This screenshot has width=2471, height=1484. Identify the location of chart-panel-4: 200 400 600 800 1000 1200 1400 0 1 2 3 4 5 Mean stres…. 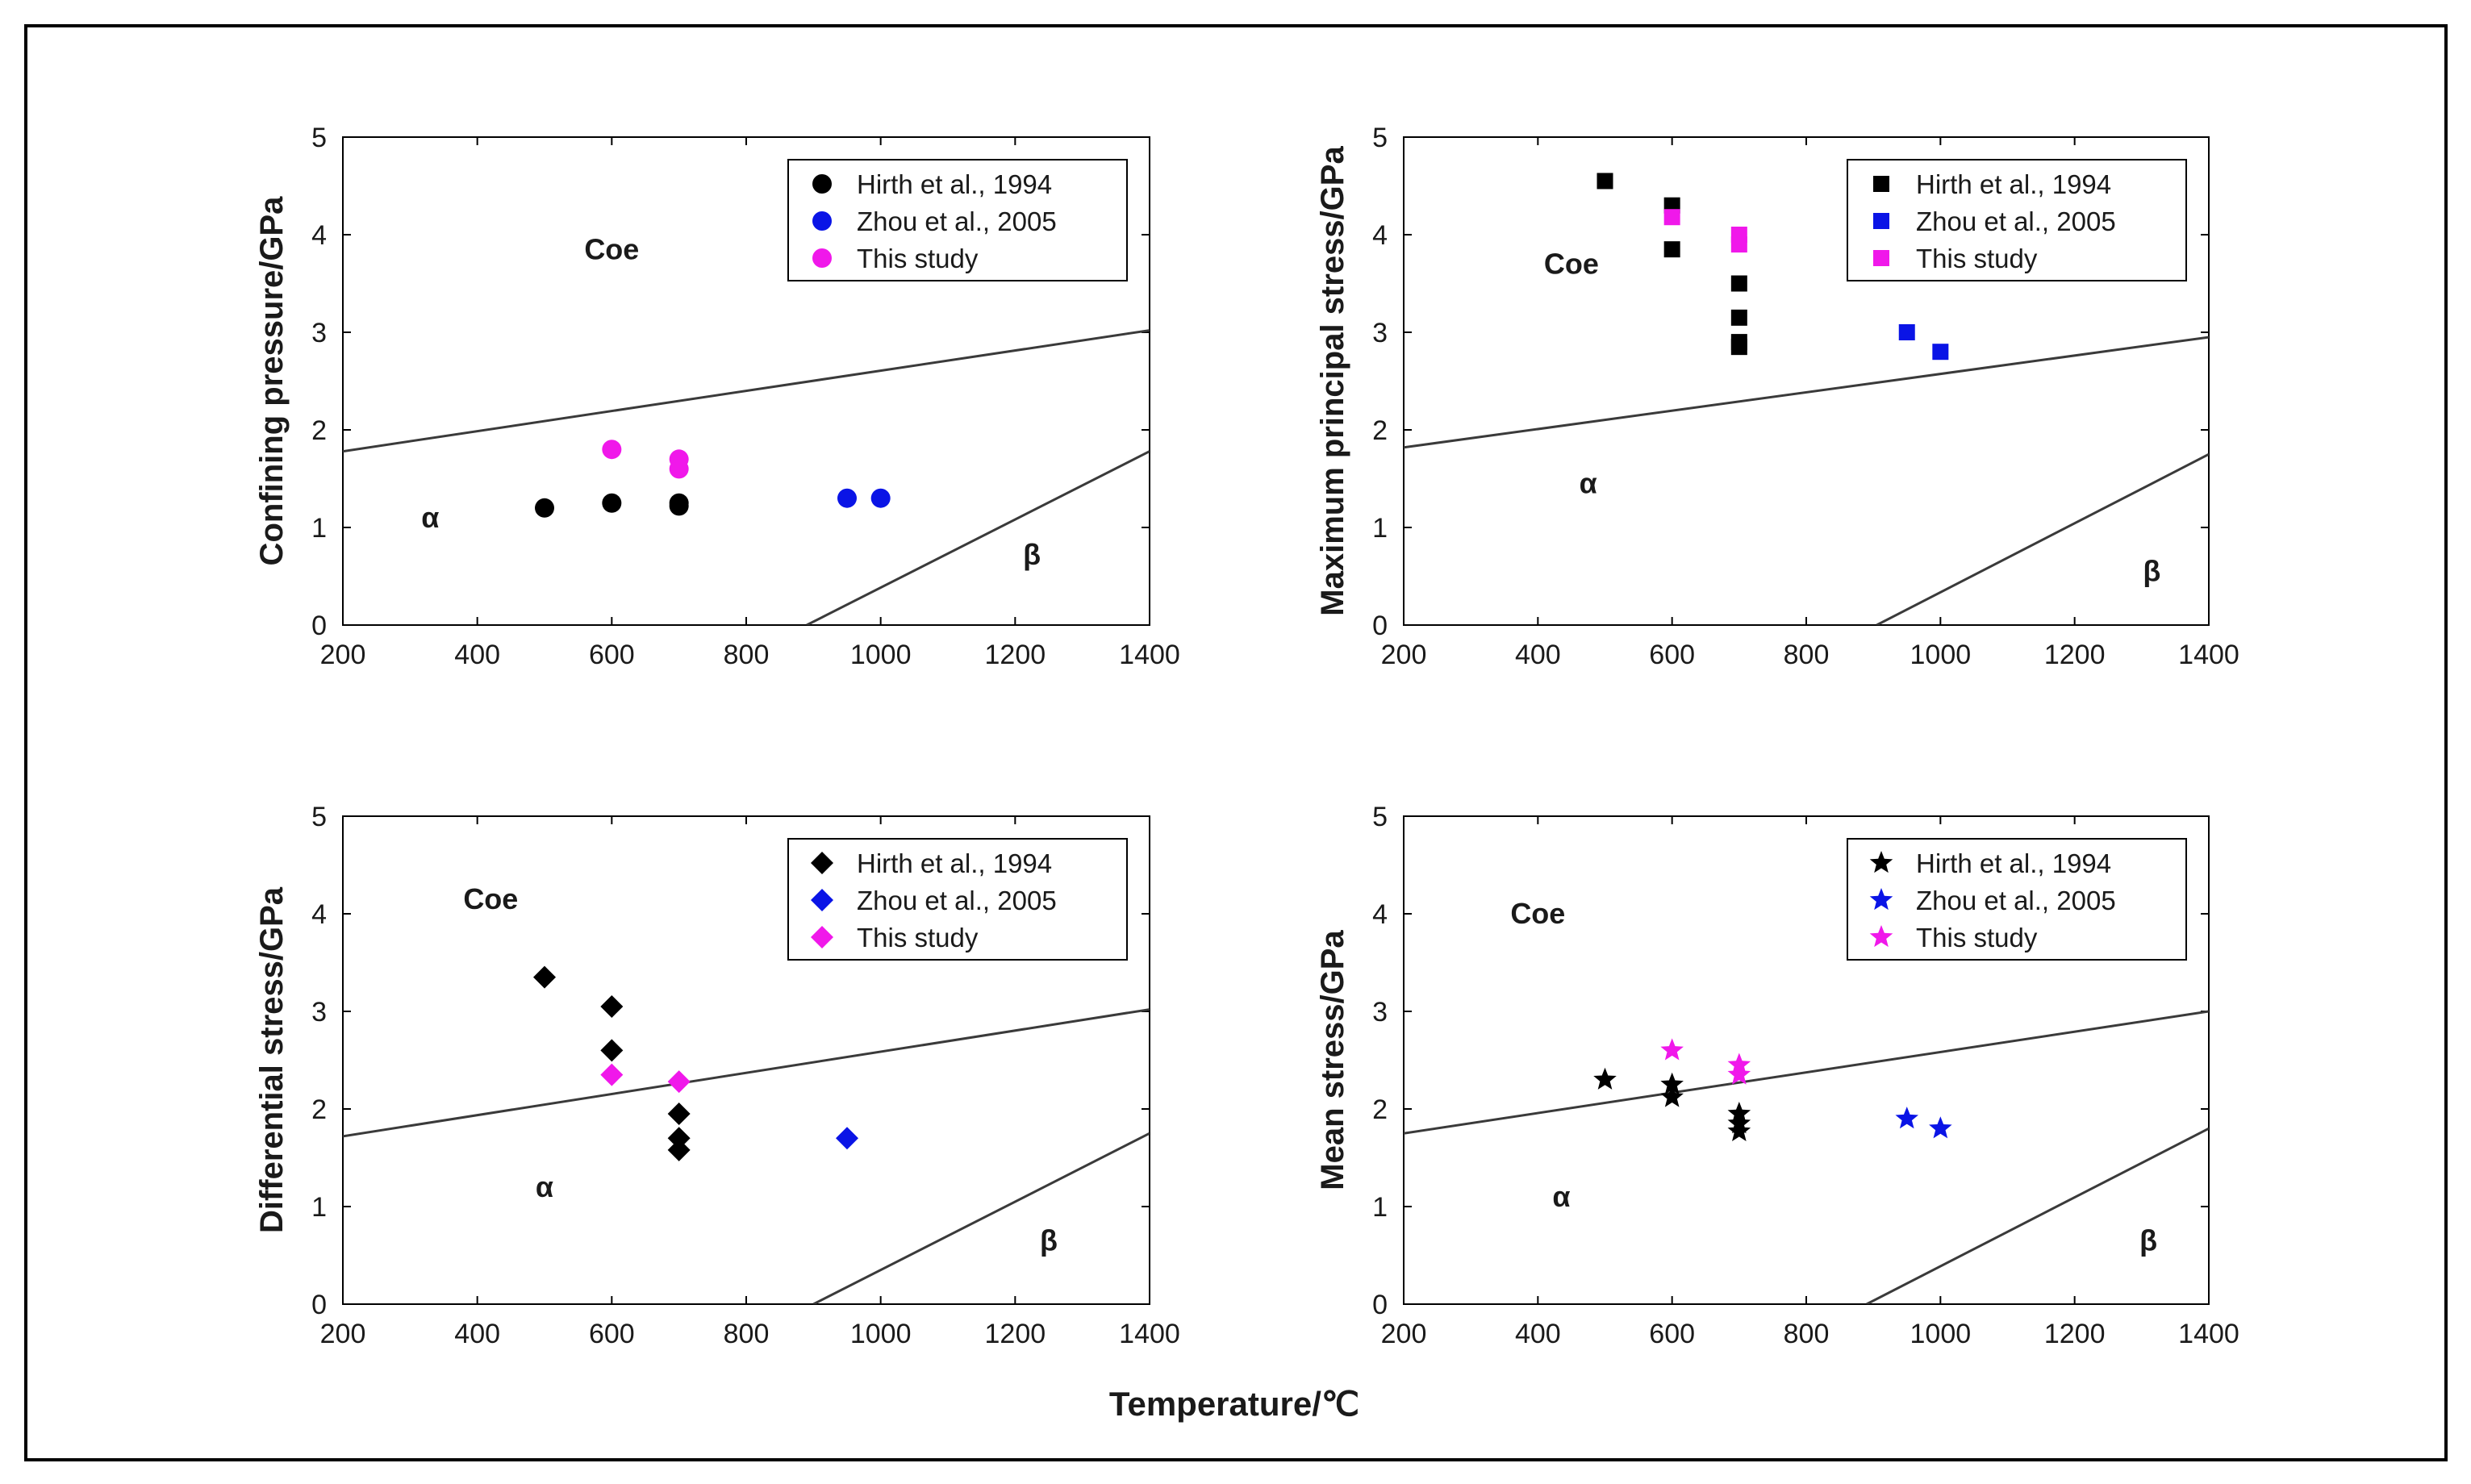
(1777, 1076).